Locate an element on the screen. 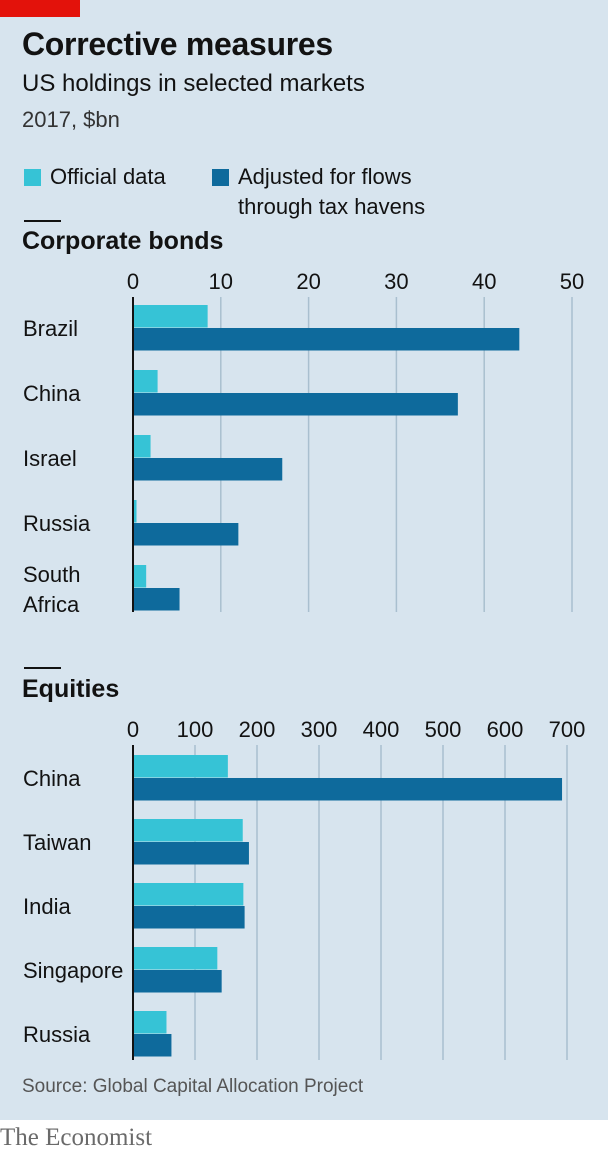  legend-label-adjusted-line1: Adjusted for flows is located at coordinates (325, 176).